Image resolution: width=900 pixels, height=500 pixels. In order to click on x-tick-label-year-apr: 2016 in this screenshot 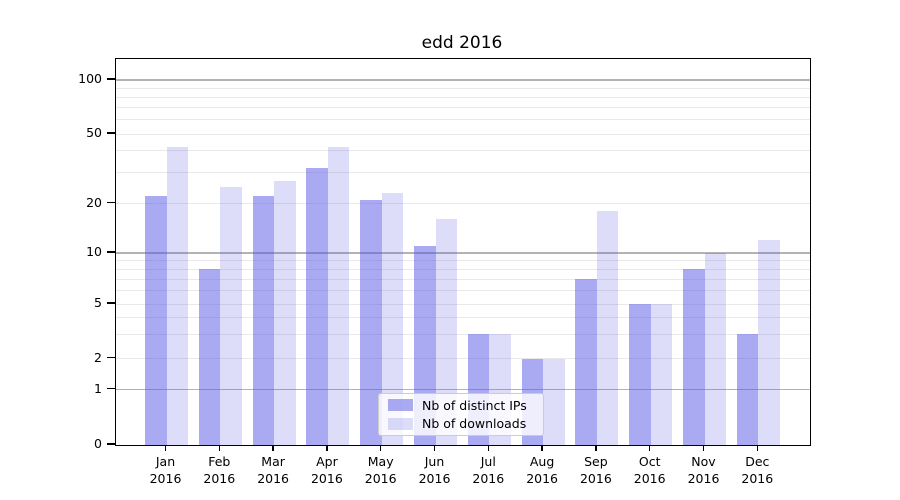, I will do `click(326, 479)`.